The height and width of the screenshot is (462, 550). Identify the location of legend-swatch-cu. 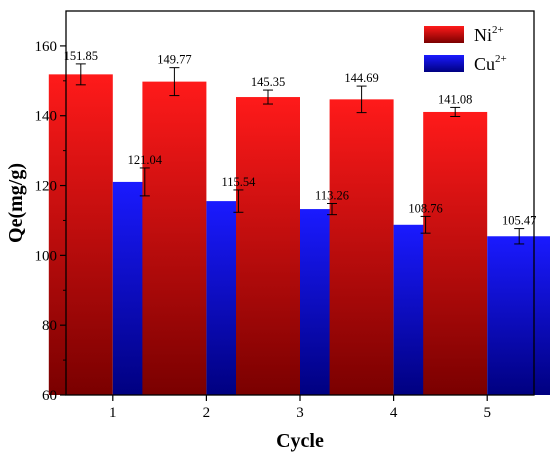
(444, 63).